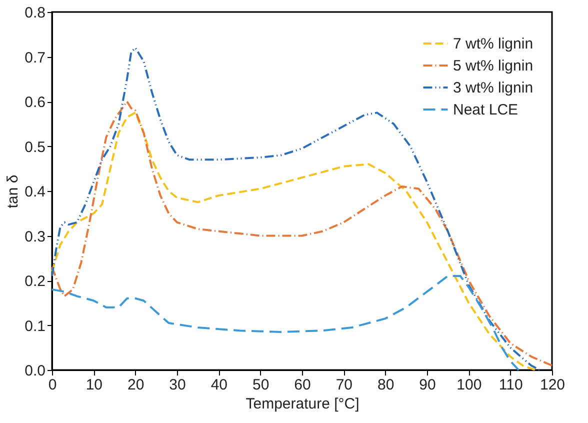 The image size is (588, 423). I want to click on x-tick-label: 40, so click(219, 385).